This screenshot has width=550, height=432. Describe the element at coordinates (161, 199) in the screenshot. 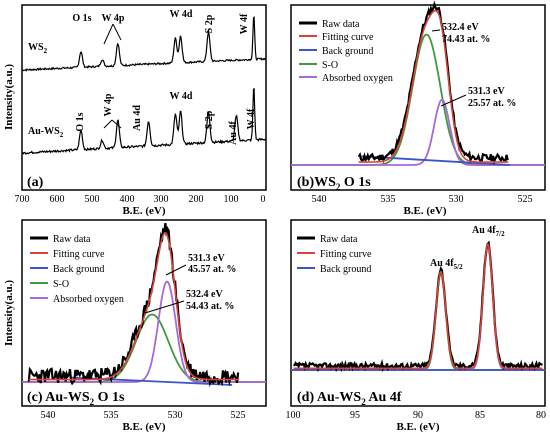

I see `panel-a-xtick: 300` at that location.